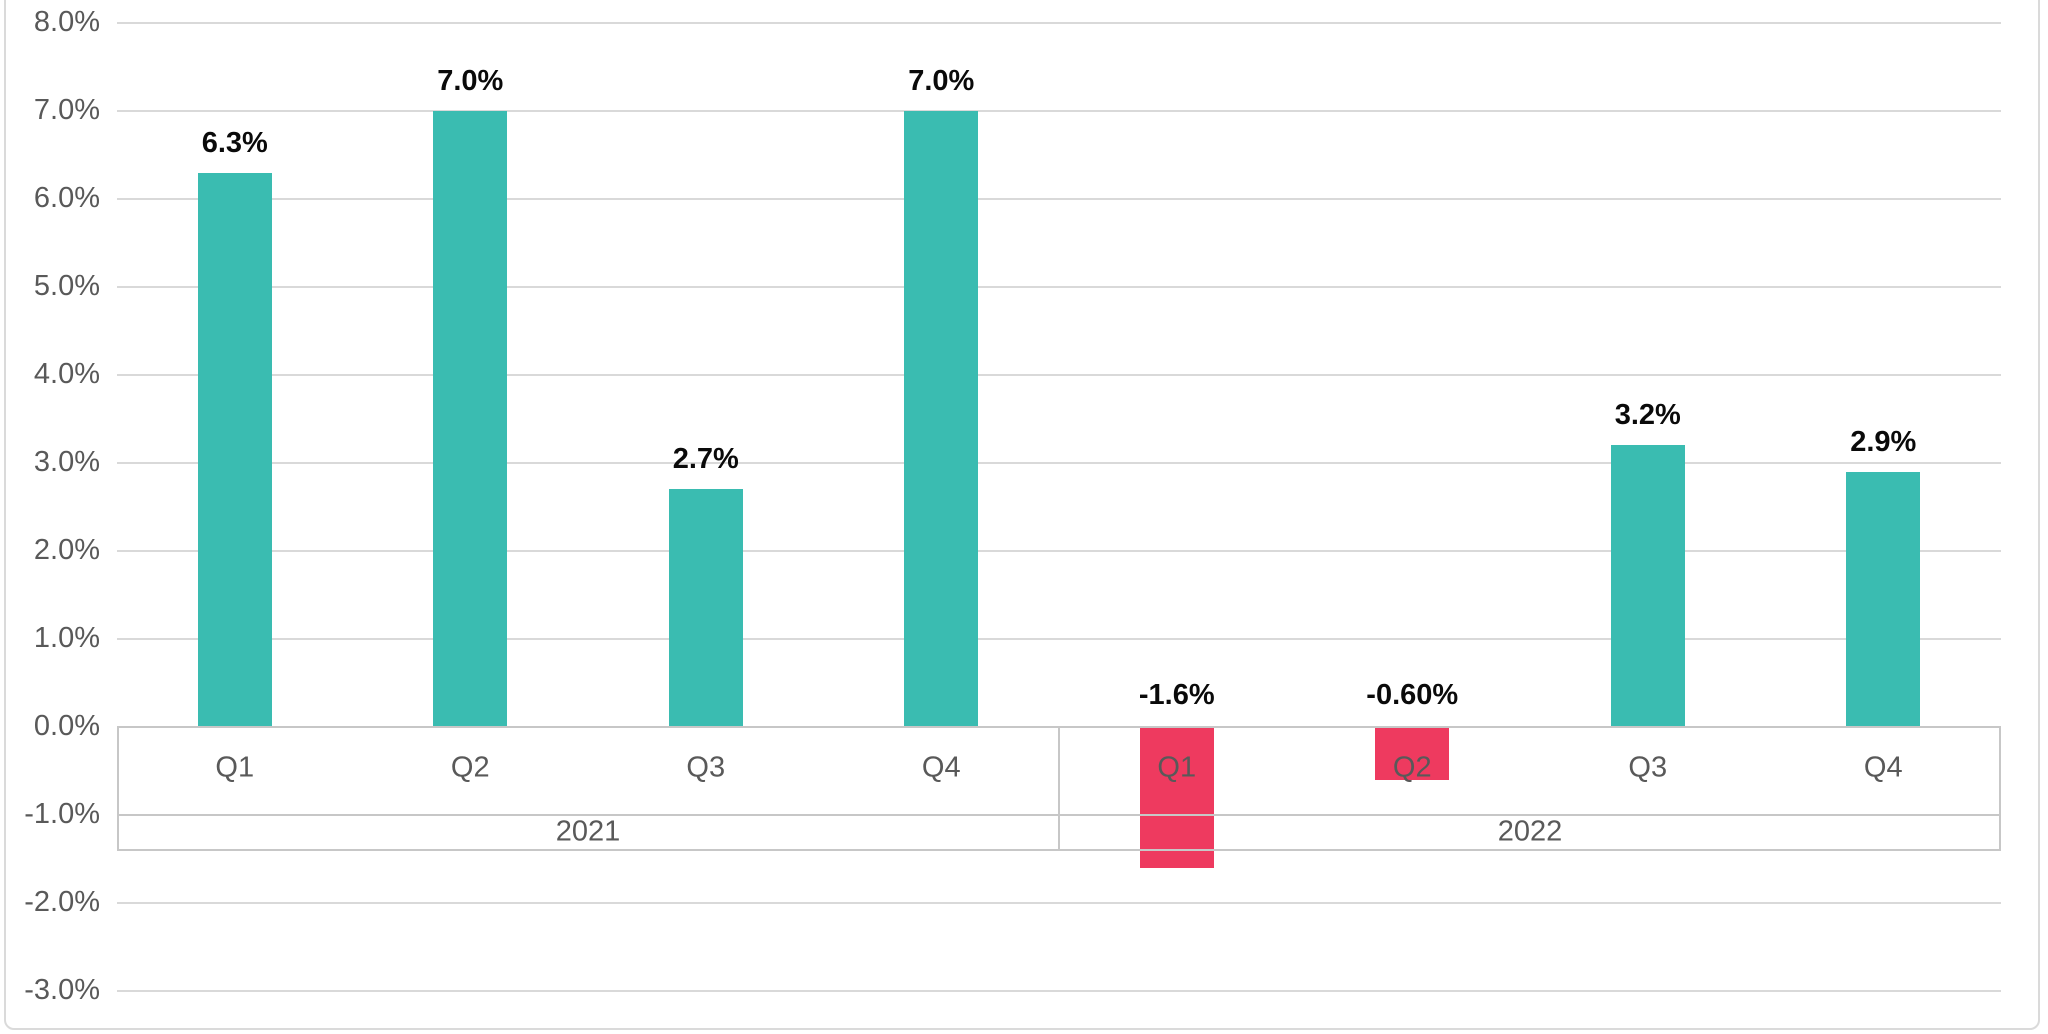 This screenshot has height=1034, width=2048. I want to click on category-label-2022-q3: Q3, so click(1648, 767).